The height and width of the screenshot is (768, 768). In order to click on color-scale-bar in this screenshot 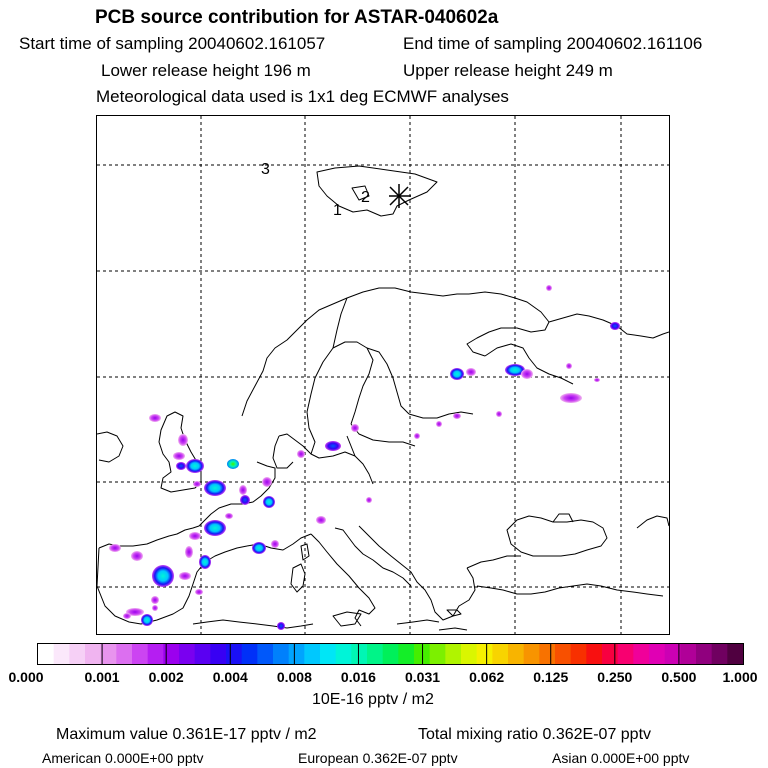, I will do `click(390, 654)`.